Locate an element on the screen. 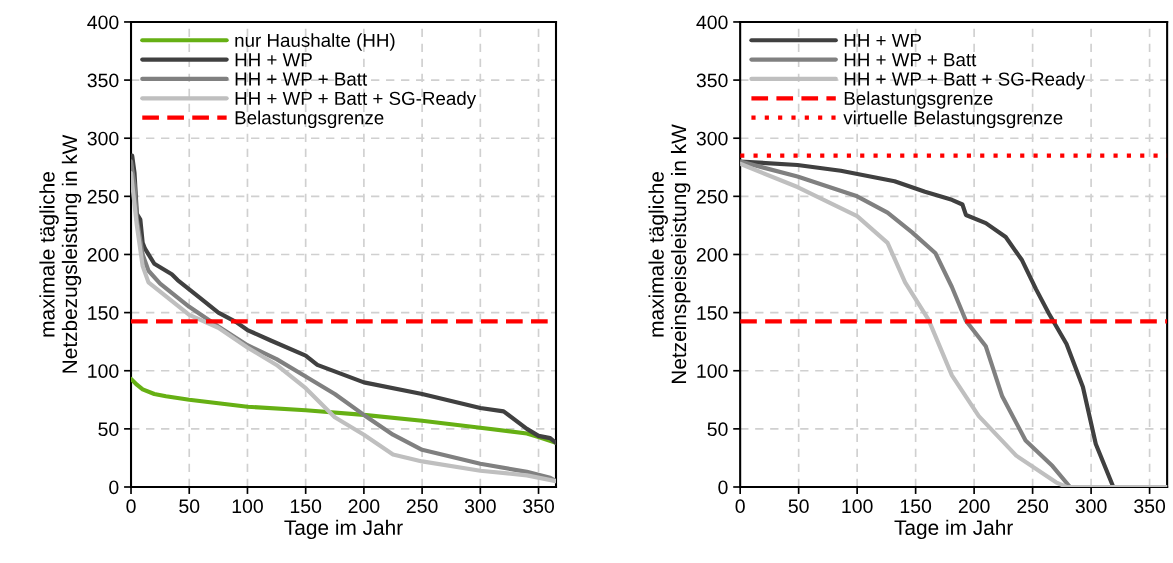  y-axis-title: maximale tägliche Netzbezugsleistung in kW is located at coordinates (60, 253).